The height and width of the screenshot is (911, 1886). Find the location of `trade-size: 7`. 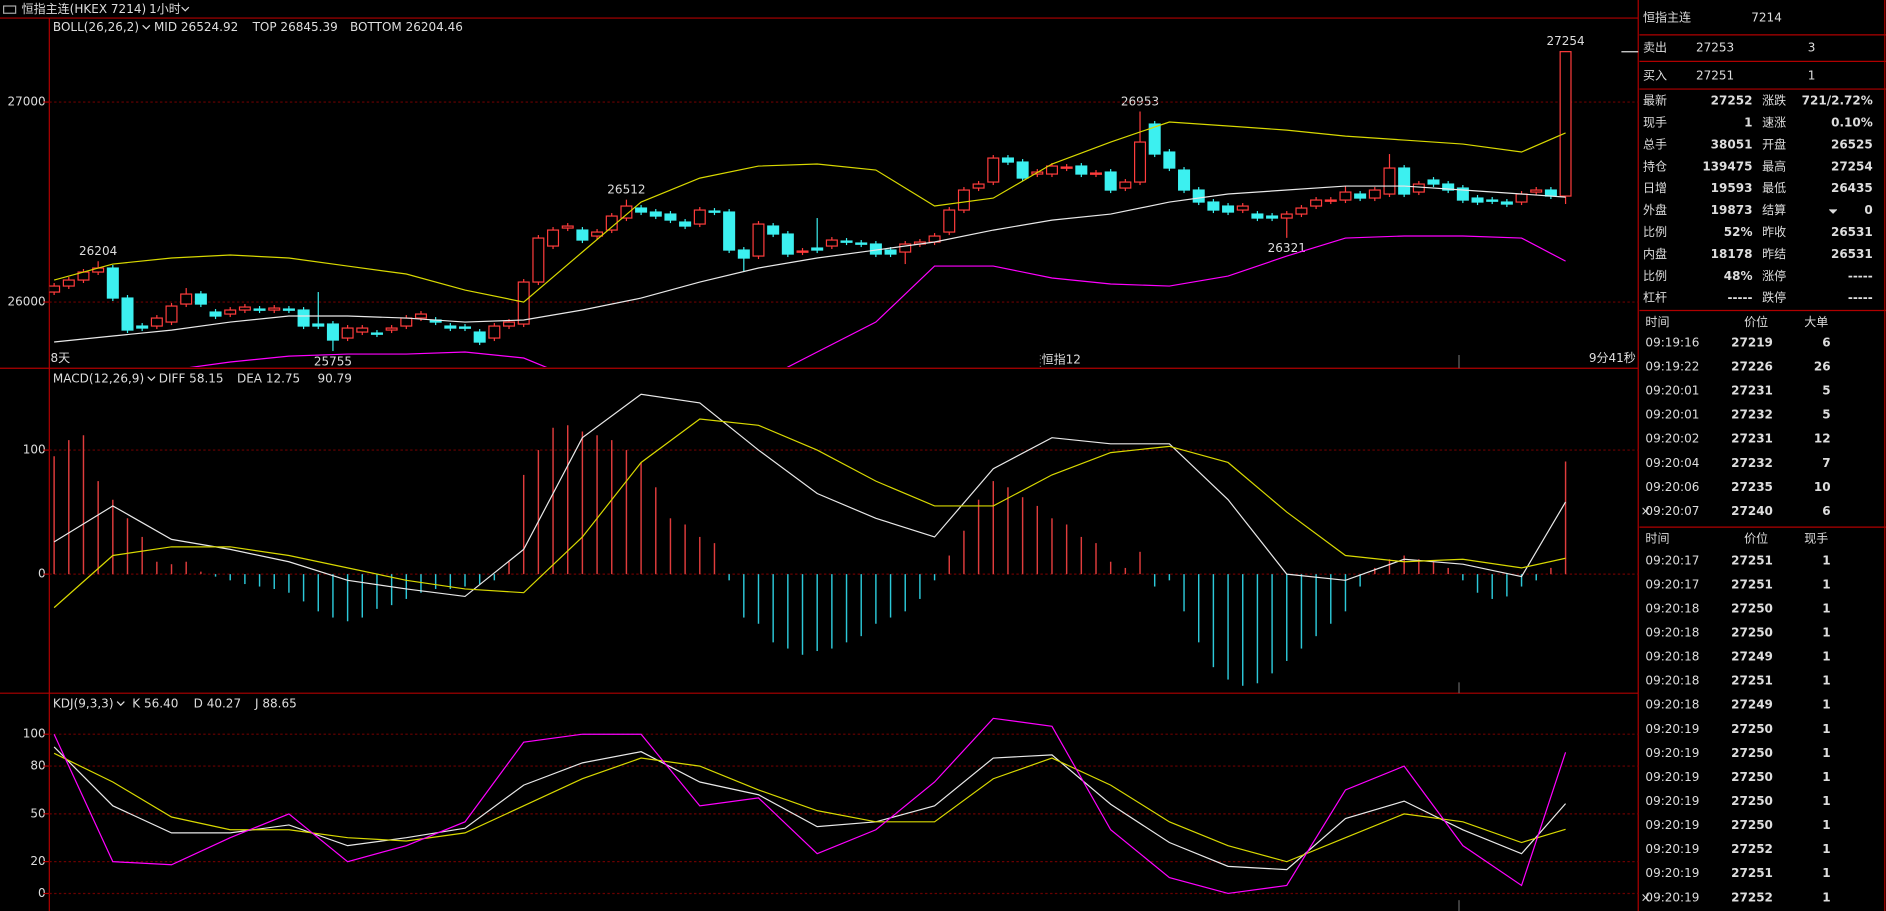

trade-size: 7 is located at coordinates (1826, 463).